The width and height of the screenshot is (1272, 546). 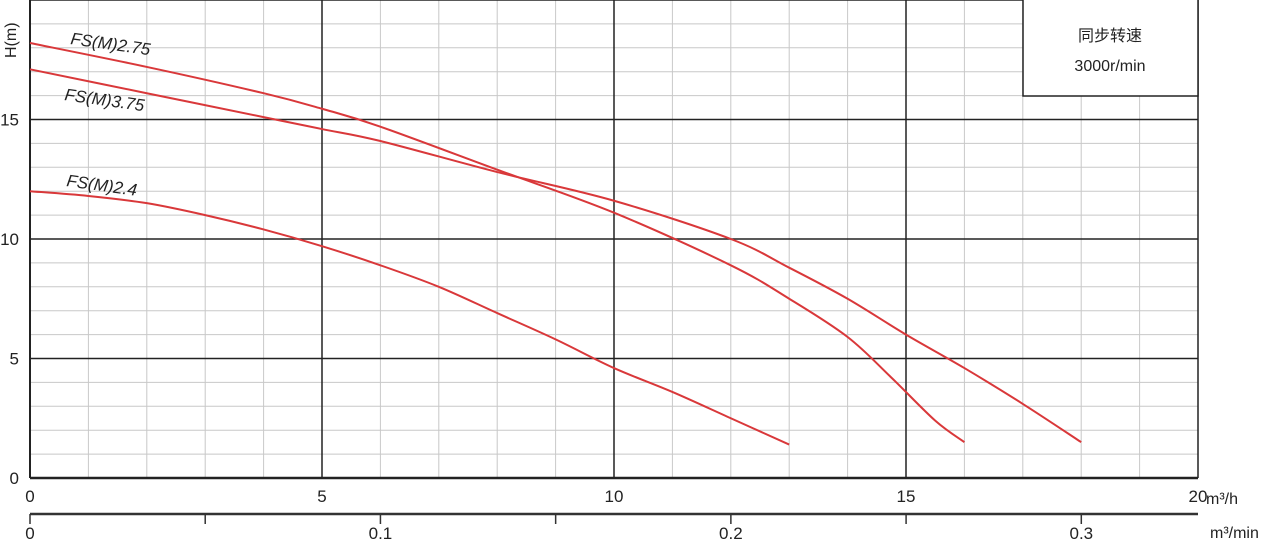 What do you see at coordinates (321, 496) in the screenshot?
I see `x-tick-label: 5` at bounding box center [321, 496].